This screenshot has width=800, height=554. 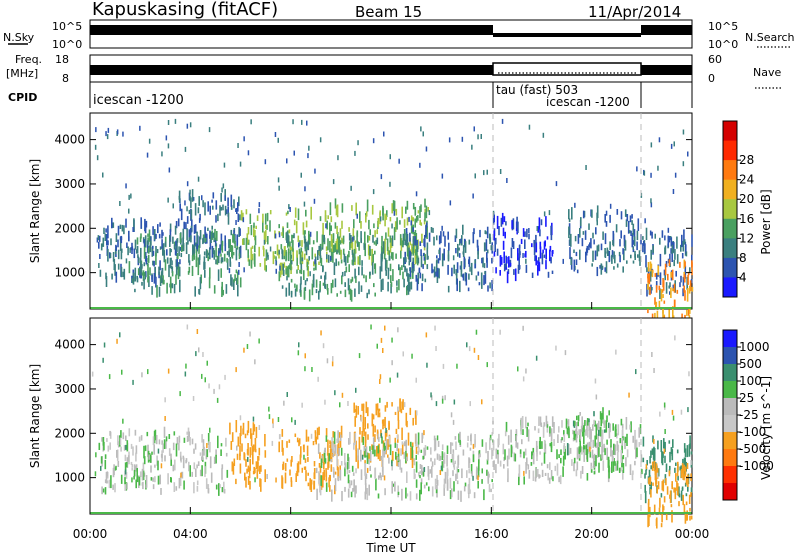 I want to click on nsky-label: N.Sky, so click(x=19, y=37).